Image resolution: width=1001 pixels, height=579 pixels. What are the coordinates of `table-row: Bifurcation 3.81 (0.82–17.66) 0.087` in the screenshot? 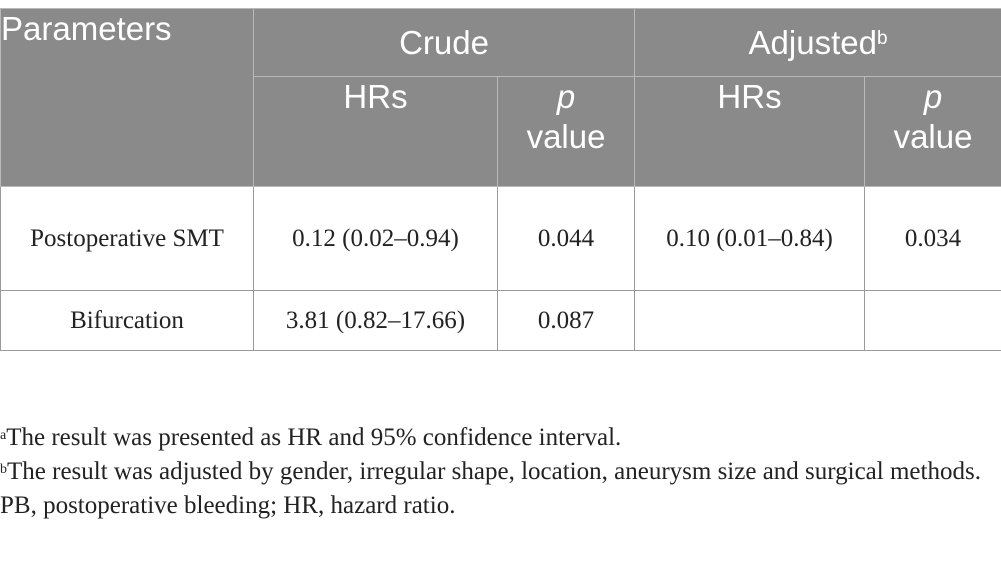 It's located at (500, 320).